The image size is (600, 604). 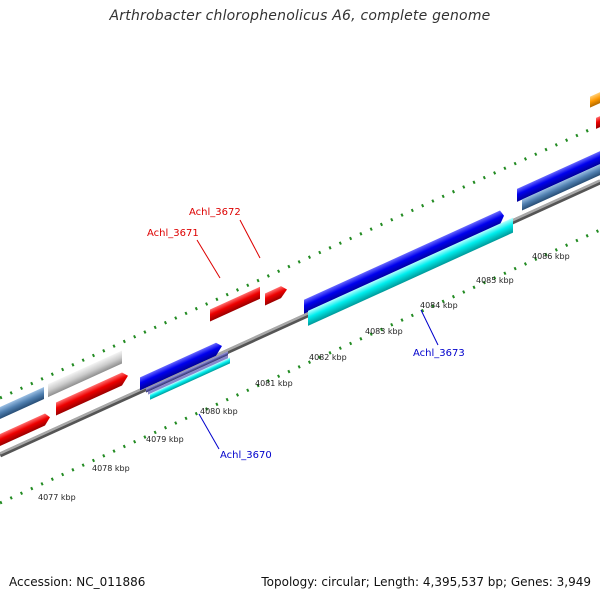 I want to click on gene-label-achl-3670: Achl_3670, so click(x=246, y=455).